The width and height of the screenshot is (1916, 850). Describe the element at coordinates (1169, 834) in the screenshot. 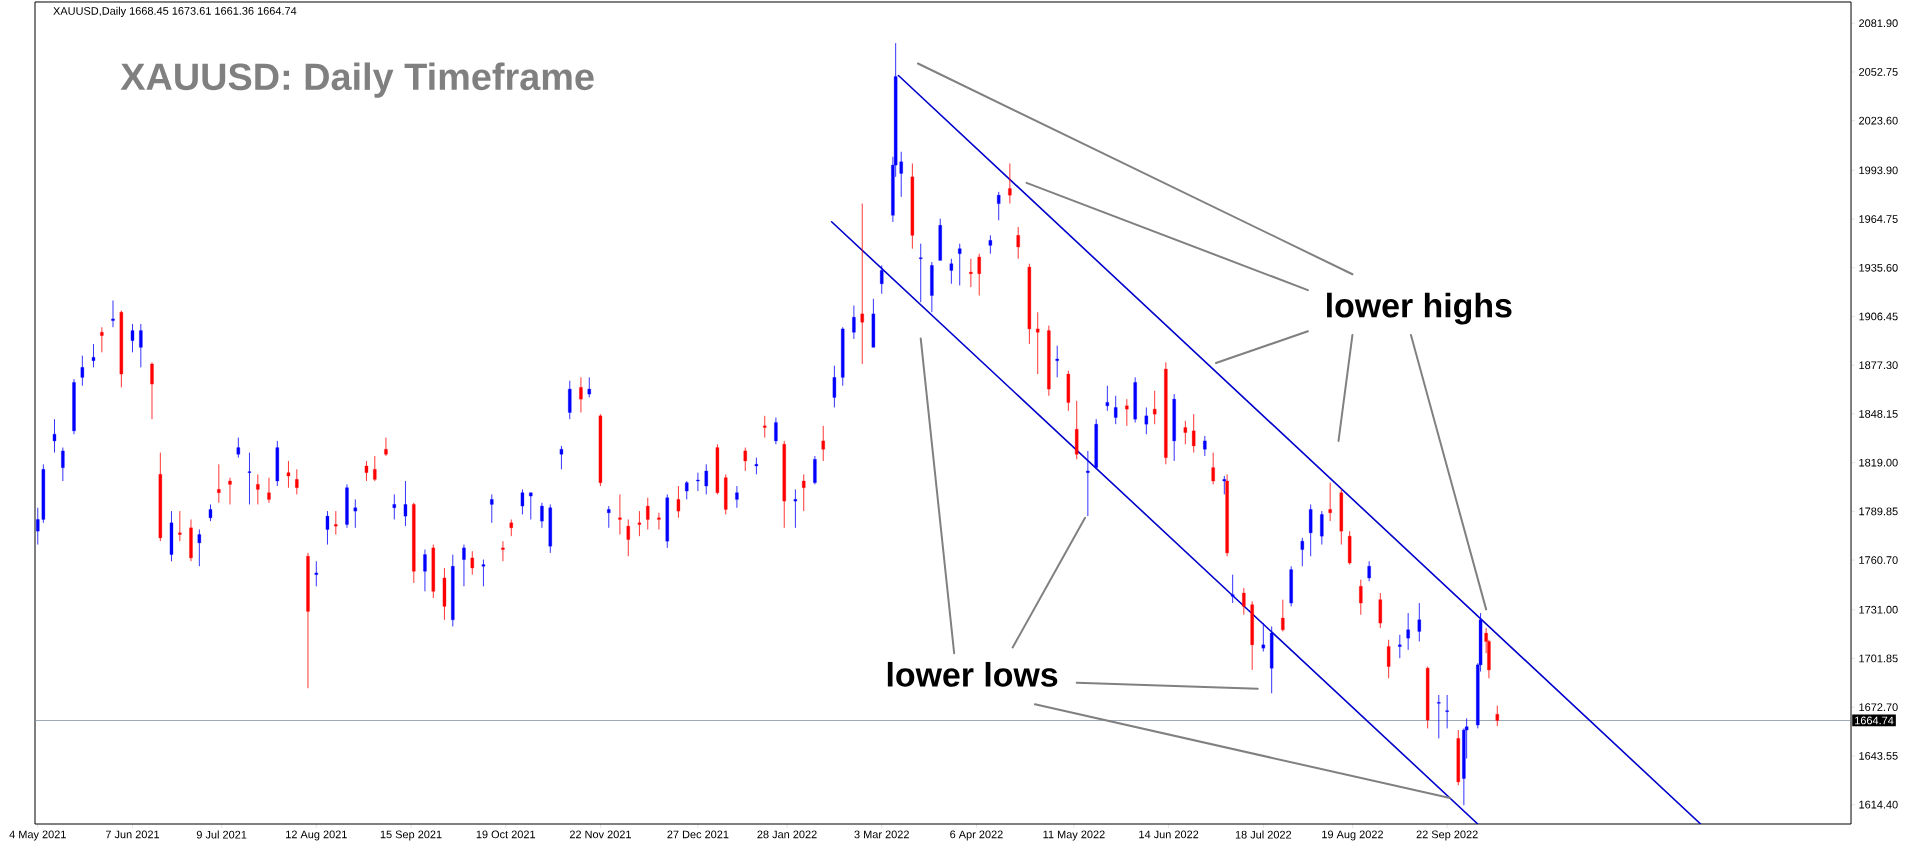

I see `x-tick-label: 14 Jun 2022` at that location.